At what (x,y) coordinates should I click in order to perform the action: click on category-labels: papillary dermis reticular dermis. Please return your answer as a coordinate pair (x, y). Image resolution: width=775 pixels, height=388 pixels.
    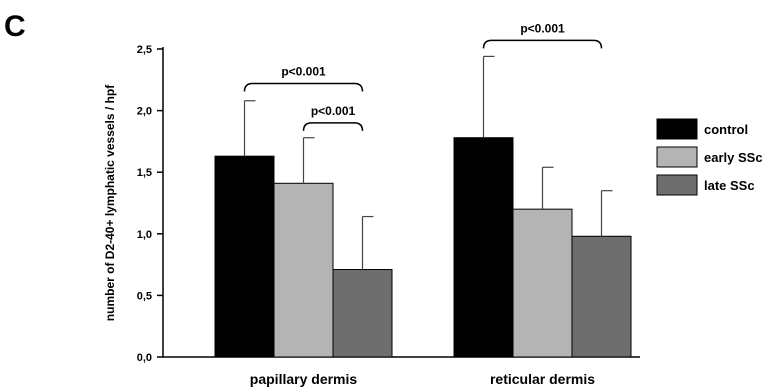
    Looking at the image, I should click on (422, 379).